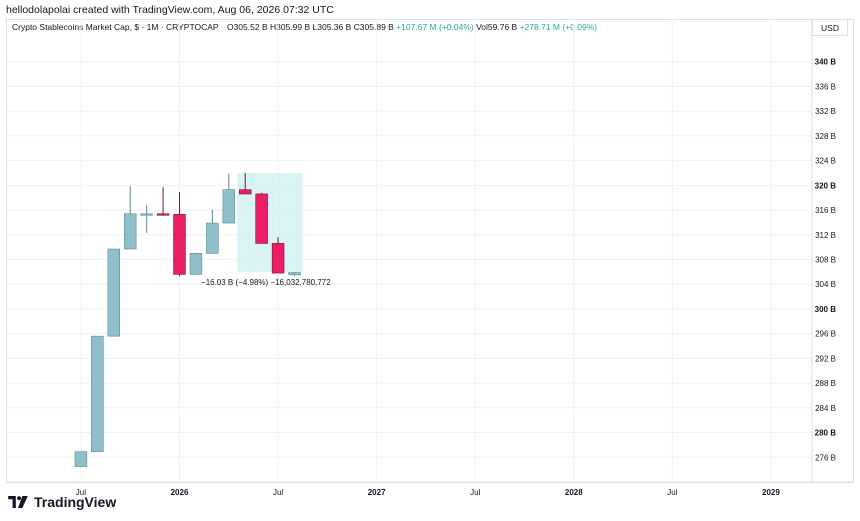 The width and height of the screenshot is (860, 521). What do you see at coordinates (771, 492) in the screenshot?
I see `x-tick-label: 2029` at bounding box center [771, 492].